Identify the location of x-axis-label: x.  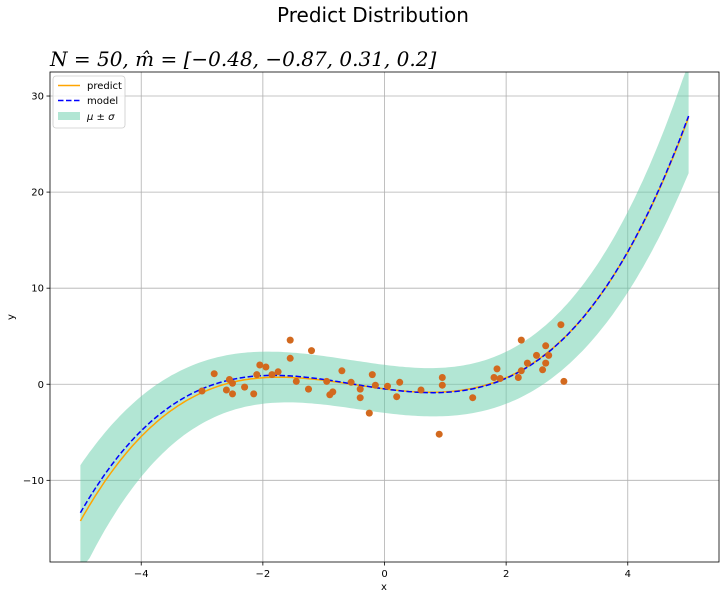
(384, 587).